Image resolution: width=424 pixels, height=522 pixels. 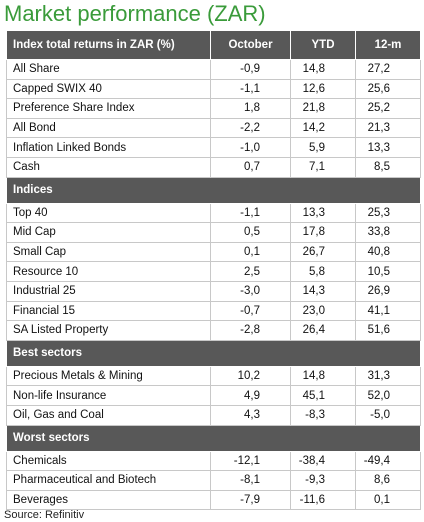 I want to click on data-row: Precious Metals & Mining 10,2 14,8 31,3, so click(x=213, y=376).